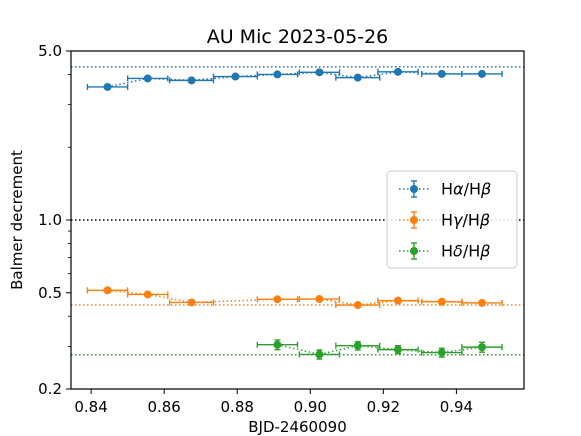 The image size is (581, 436). Describe the element at coordinates (465, 251) in the screenshot. I see `legend-label: Hδ/Hβ` at that location.